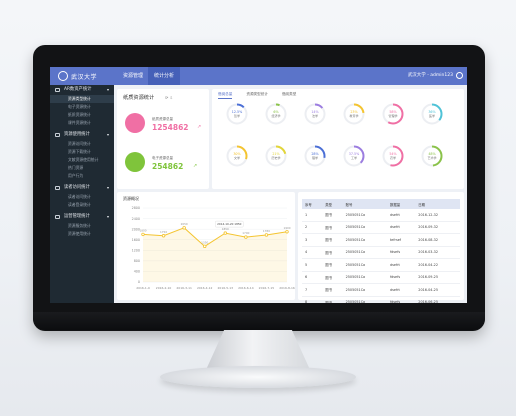 The height and width of the screenshot is (416, 516). I want to click on column-header: 序号, so click(312, 204).